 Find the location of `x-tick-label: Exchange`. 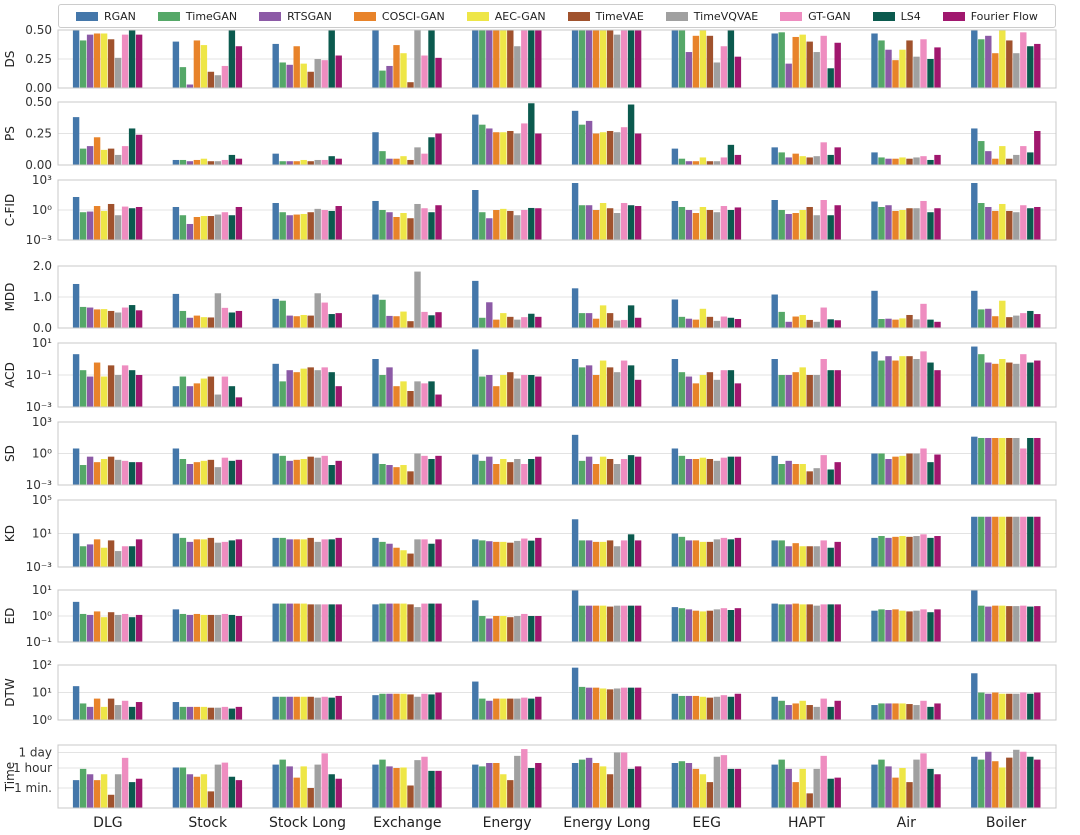

x-tick-label: Exchange is located at coordinates (407, 823).